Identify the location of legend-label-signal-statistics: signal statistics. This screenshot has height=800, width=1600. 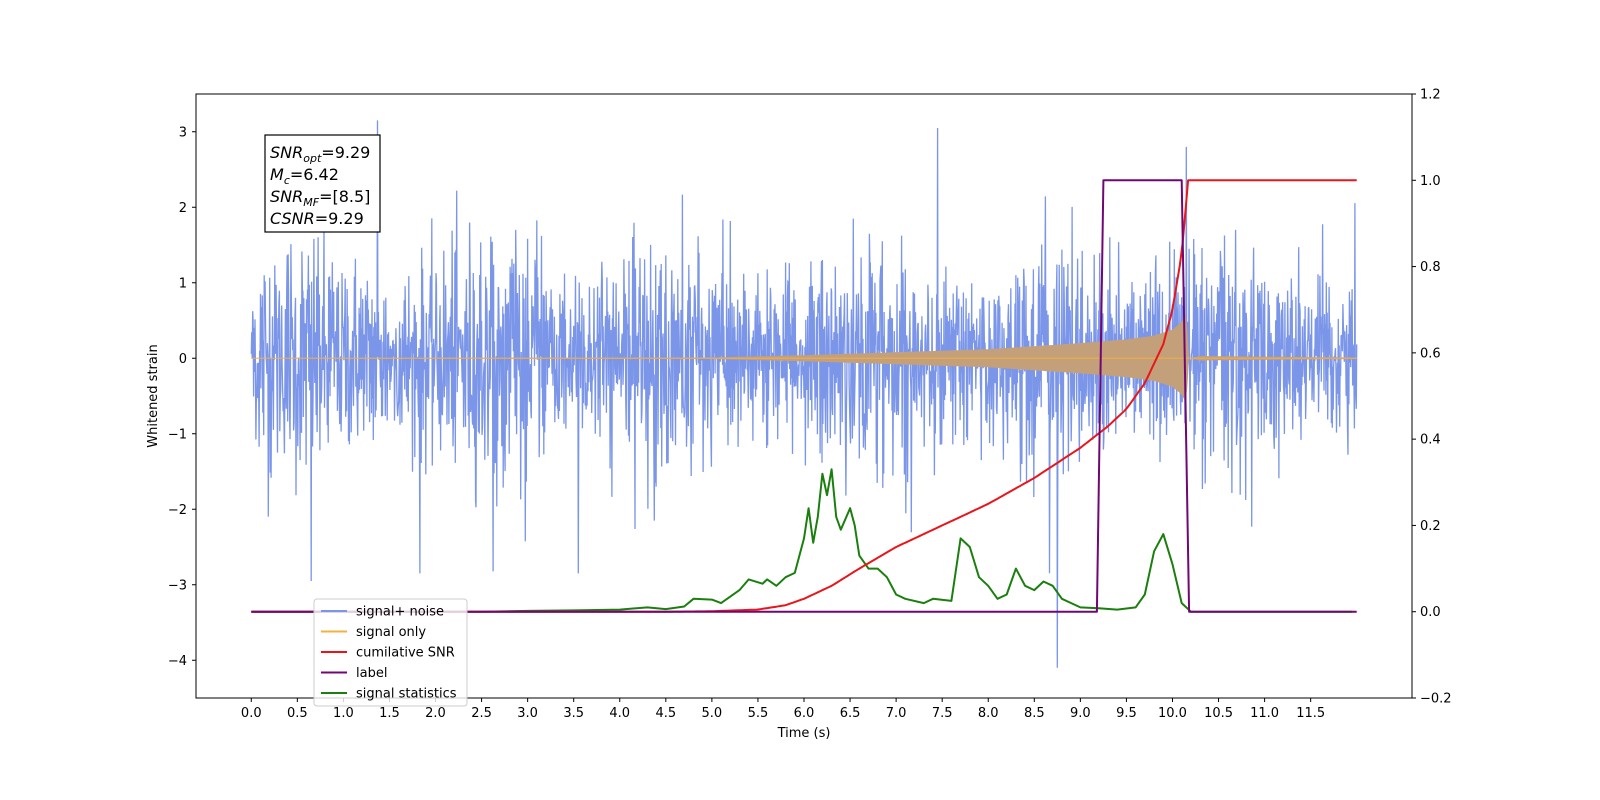
(406, 694).